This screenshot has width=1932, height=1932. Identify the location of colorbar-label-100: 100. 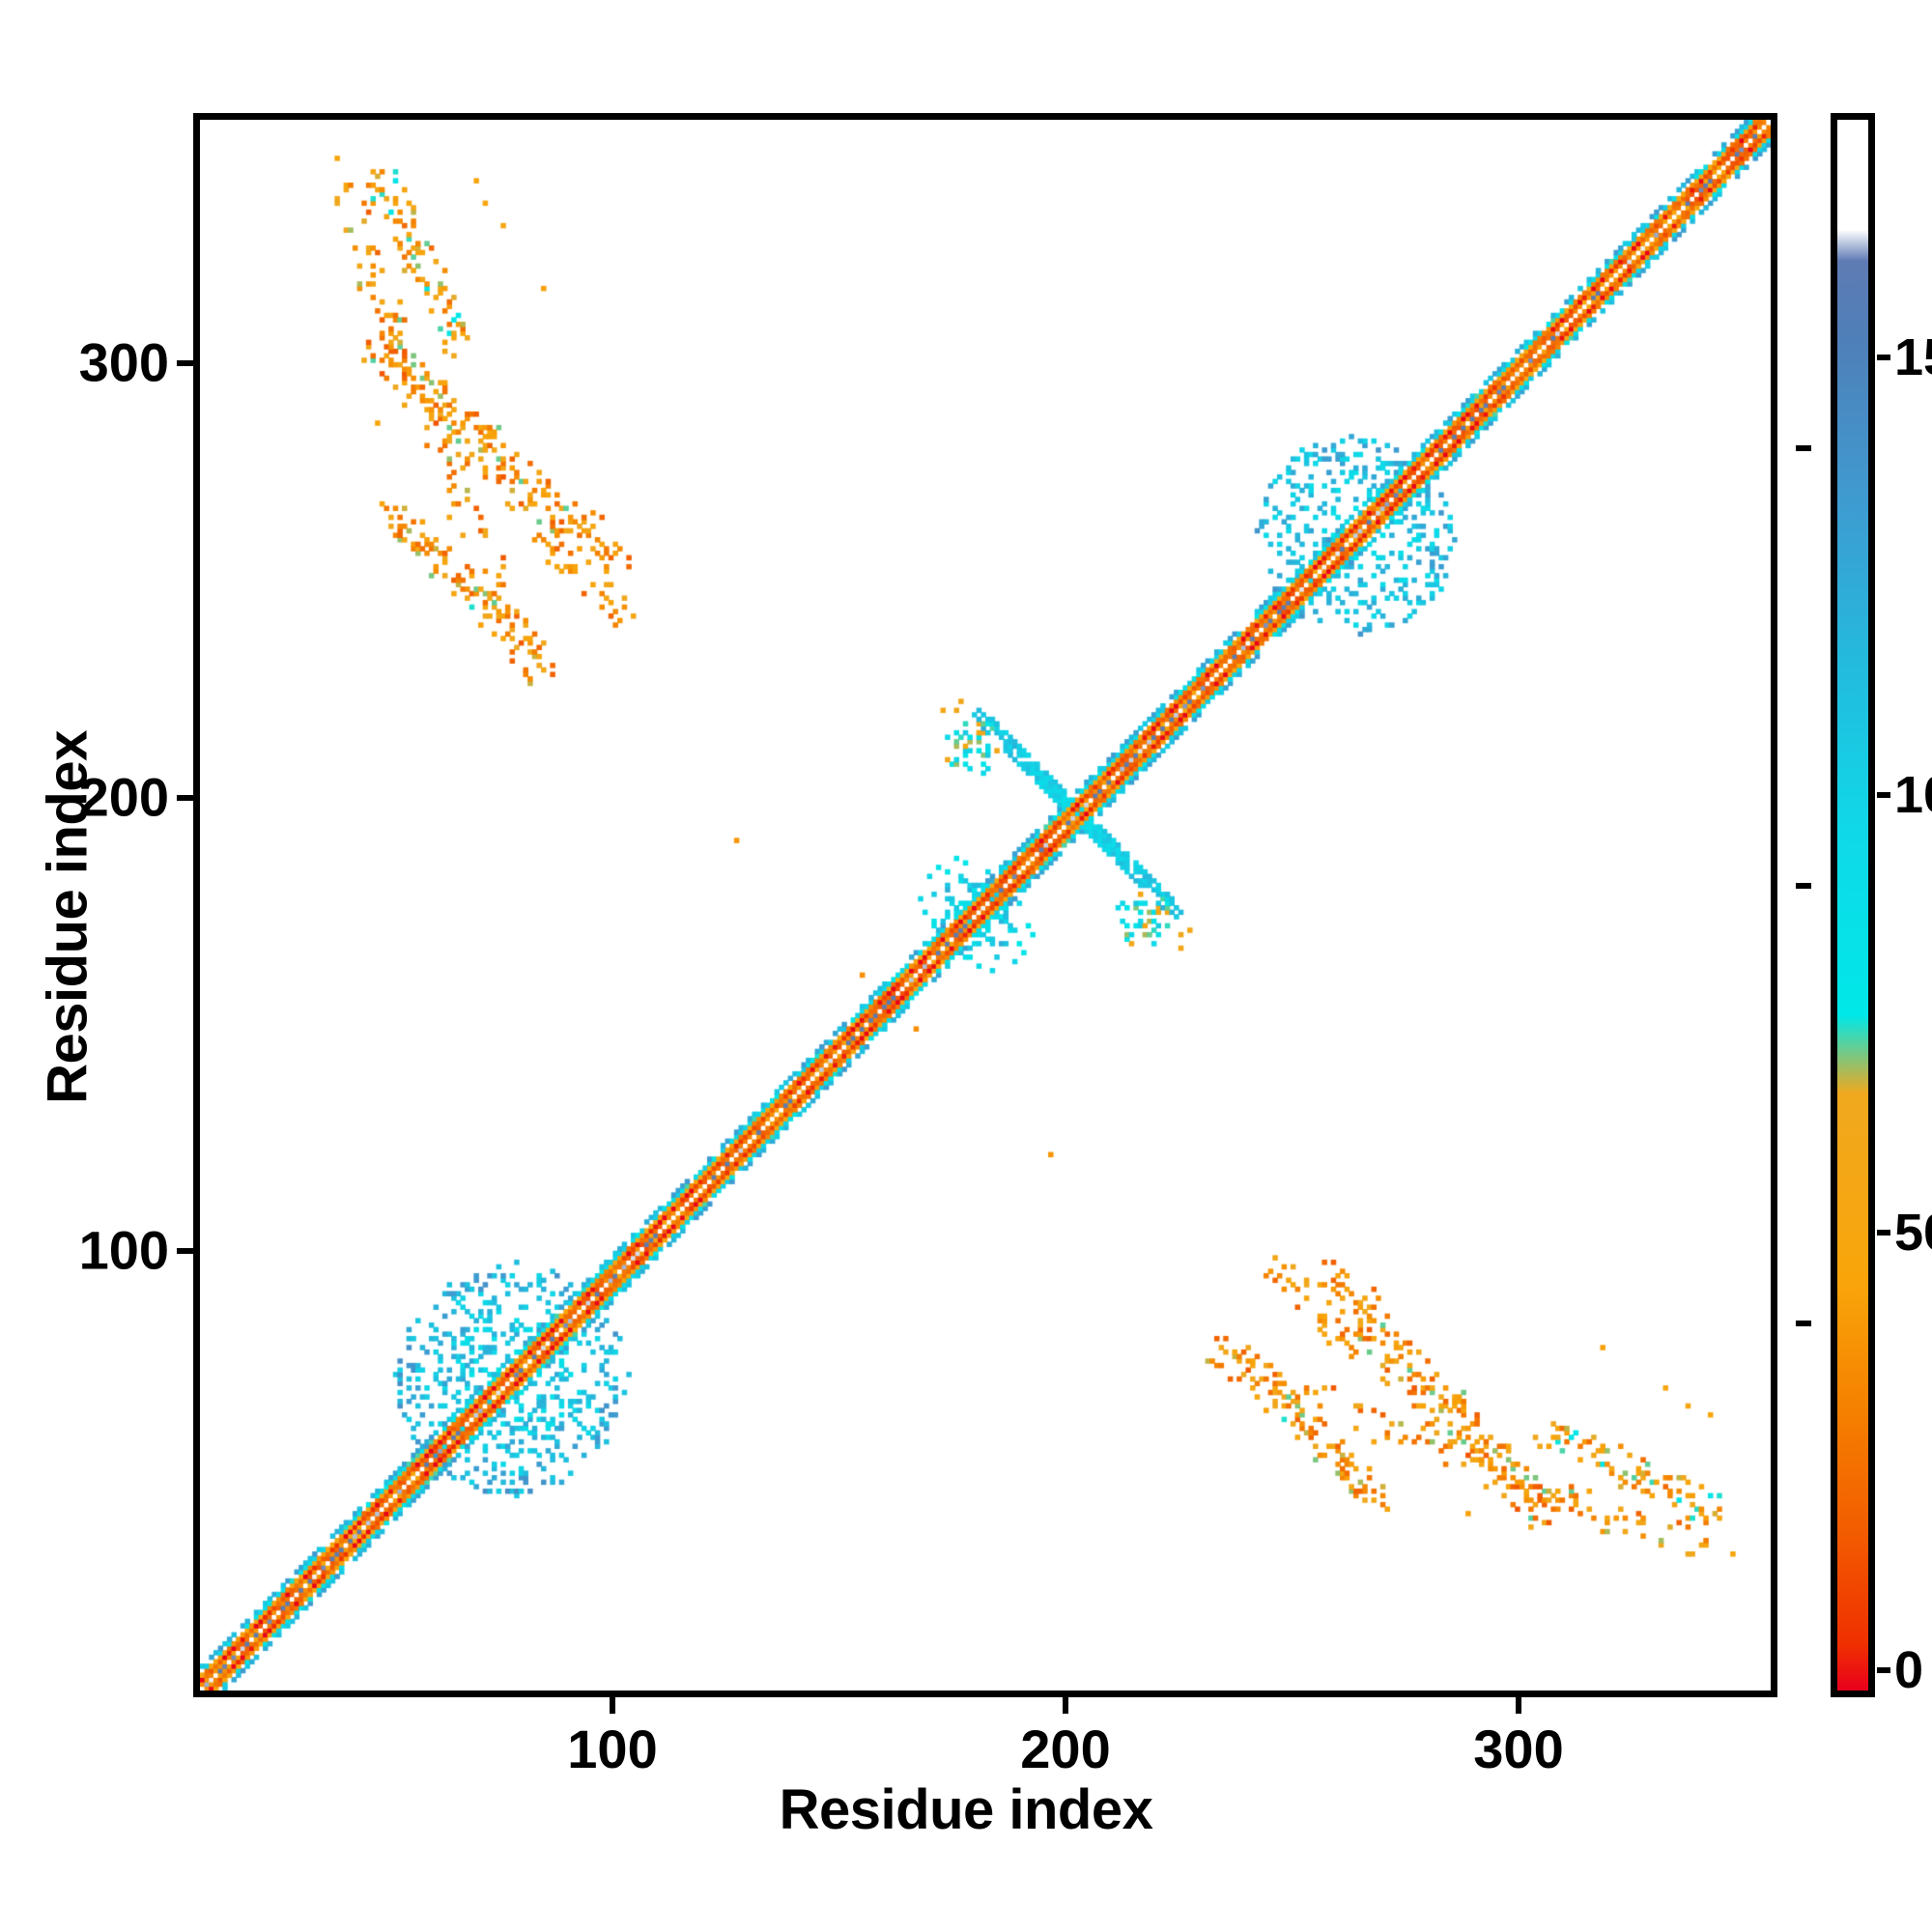
(1913, 795).